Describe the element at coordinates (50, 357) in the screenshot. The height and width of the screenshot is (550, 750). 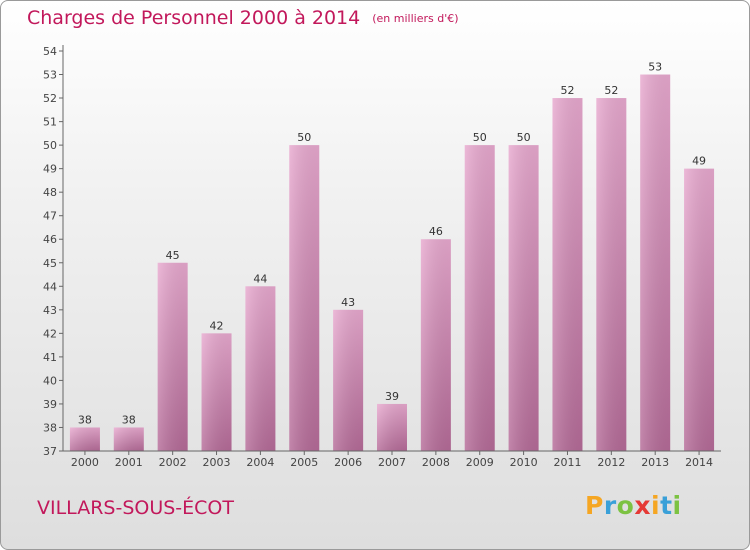
I see `y-tick-label: 41` at that location.